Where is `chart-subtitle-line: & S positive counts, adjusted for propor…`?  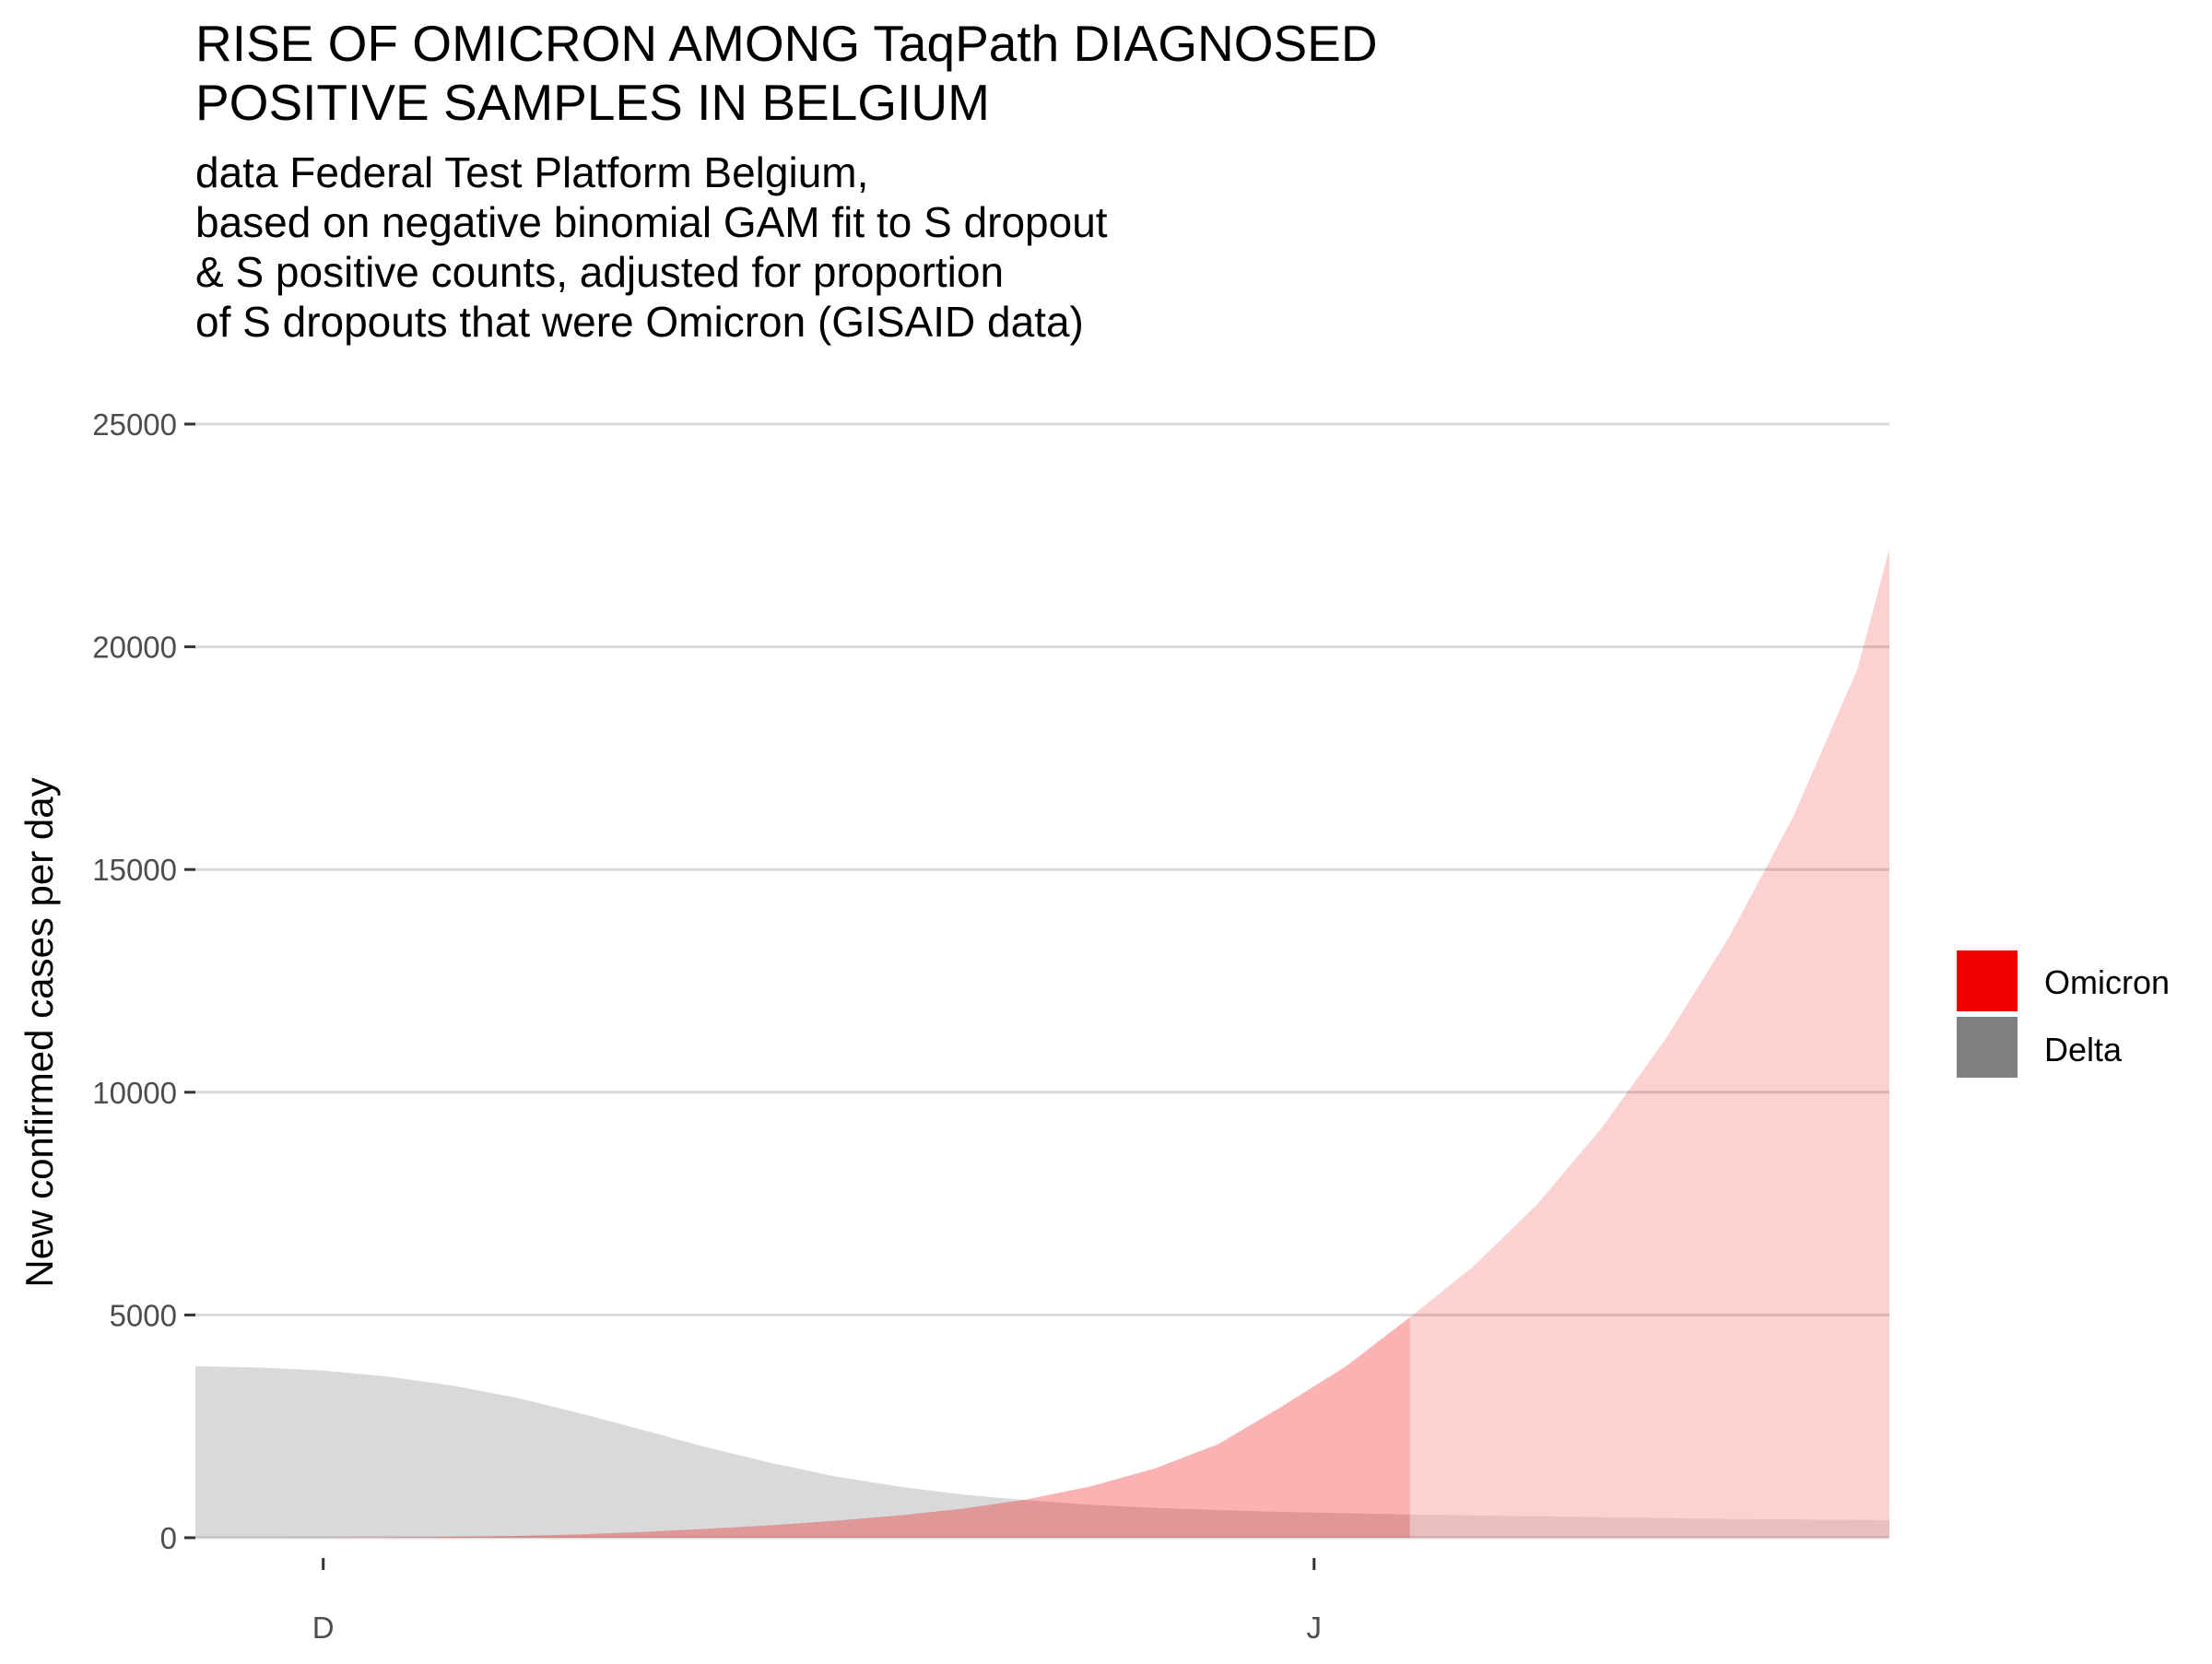 chart-subtitle-line: & S positive counts, adjusted for propor… is located at coordinates (599, 272).